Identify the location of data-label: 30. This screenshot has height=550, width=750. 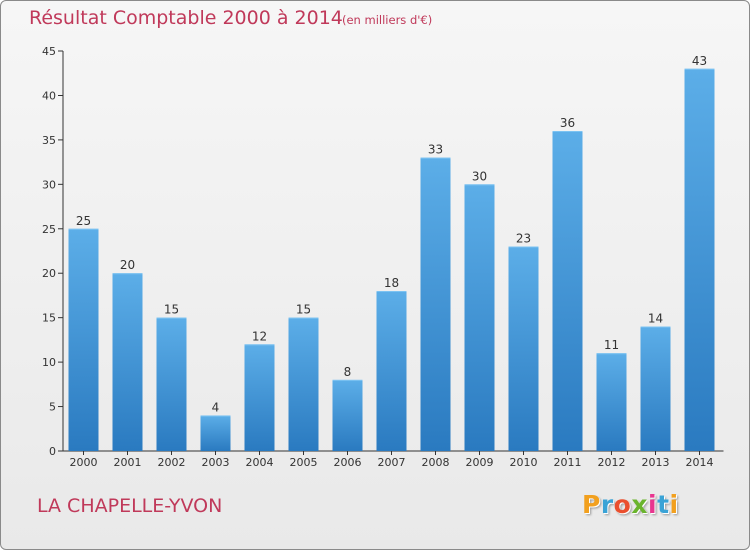
(479, 176).